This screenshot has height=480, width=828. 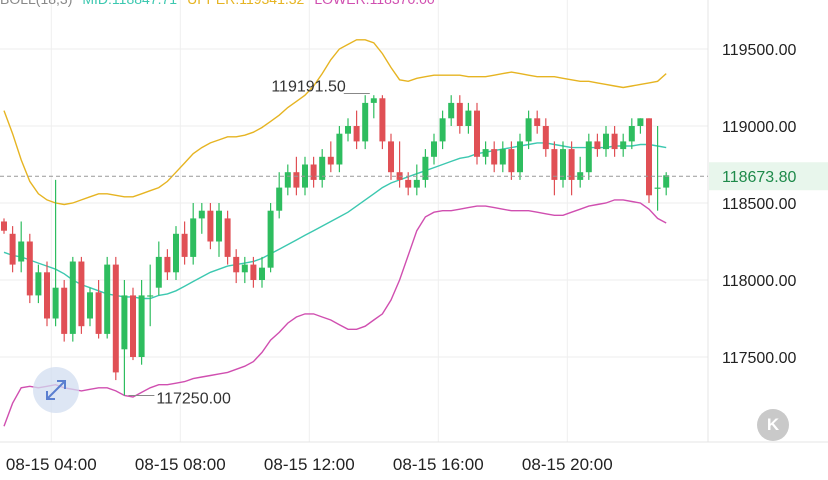 What do you see at coordinates (759, 177) in the screenshot?
I see `last-price-label: 118673.80` at bounding box center [759, 177].